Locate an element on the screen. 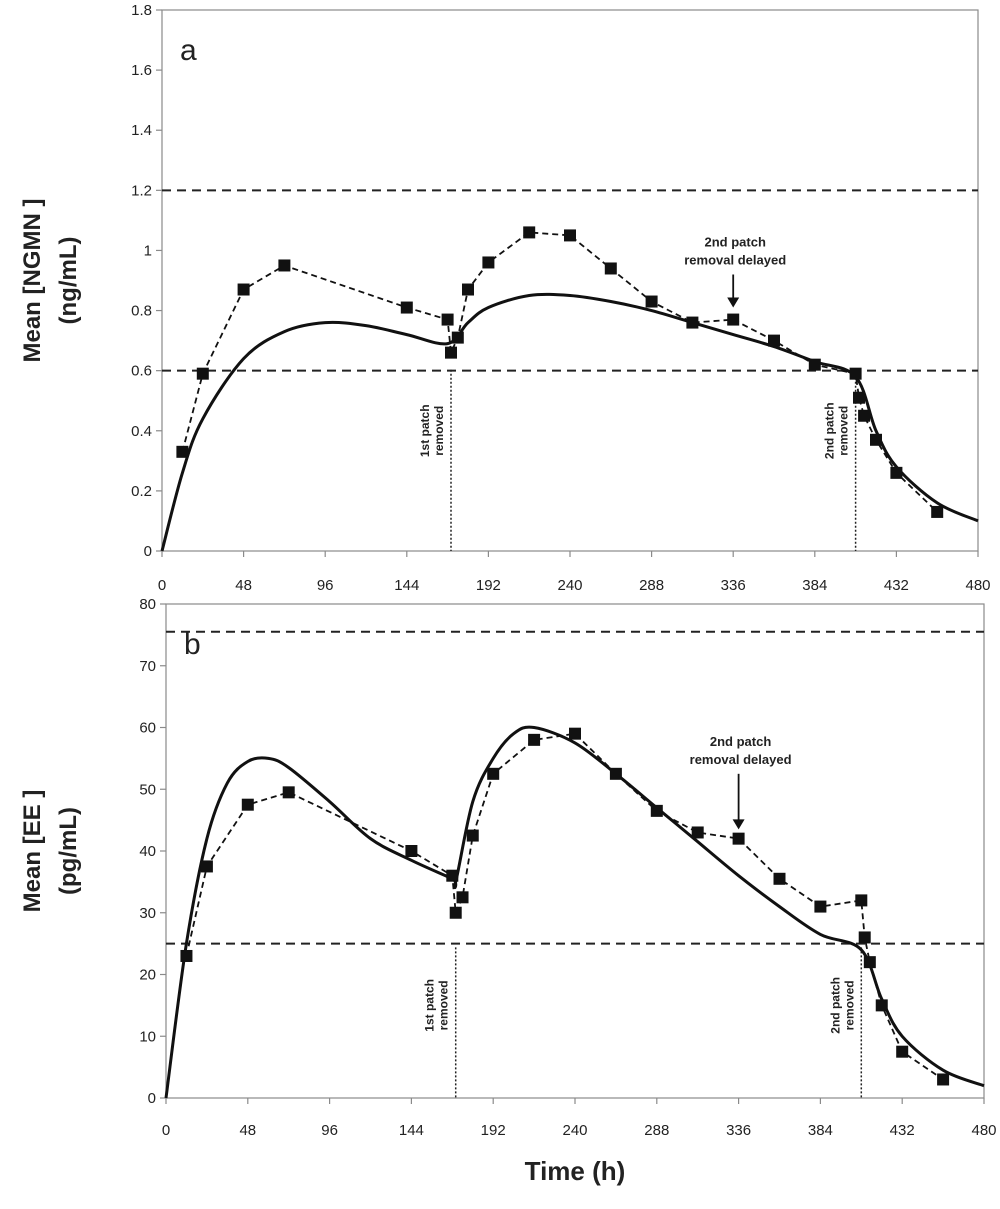 This screenshot has height=1209, width=1000. y-tick-label: 10 is located at coordinates (147, 1036).